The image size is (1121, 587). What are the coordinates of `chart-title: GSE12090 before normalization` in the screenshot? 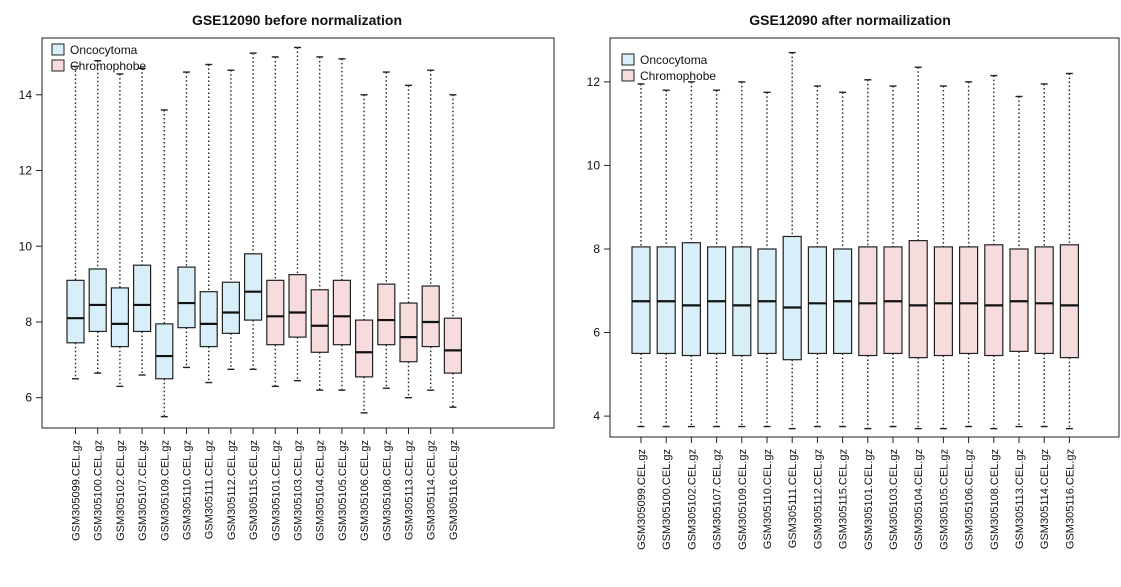 It's located at (297, 20).